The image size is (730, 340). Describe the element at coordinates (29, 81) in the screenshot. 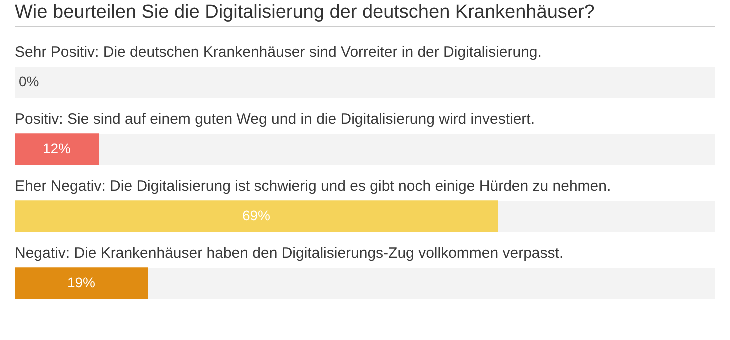

I see `data-label: 0%` at that location.